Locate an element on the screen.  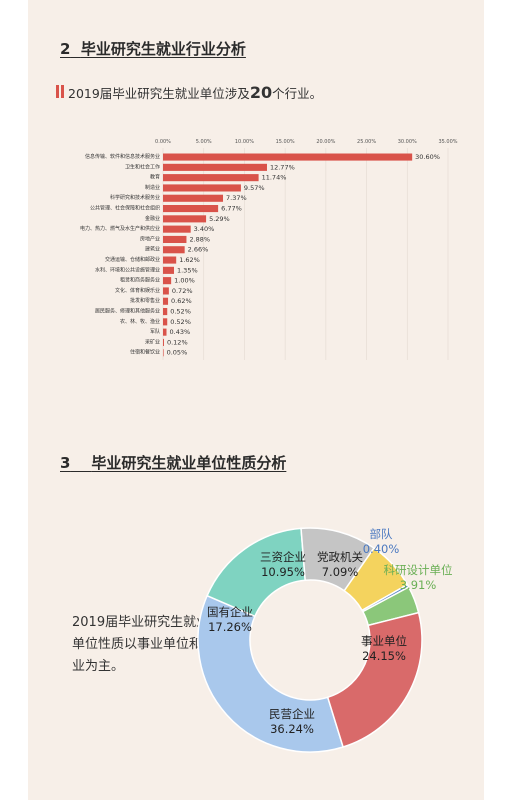
section2-subtitle: 2019届毕业研究生就业单位涉及20个行业。 is located at coordinates (195, 92).